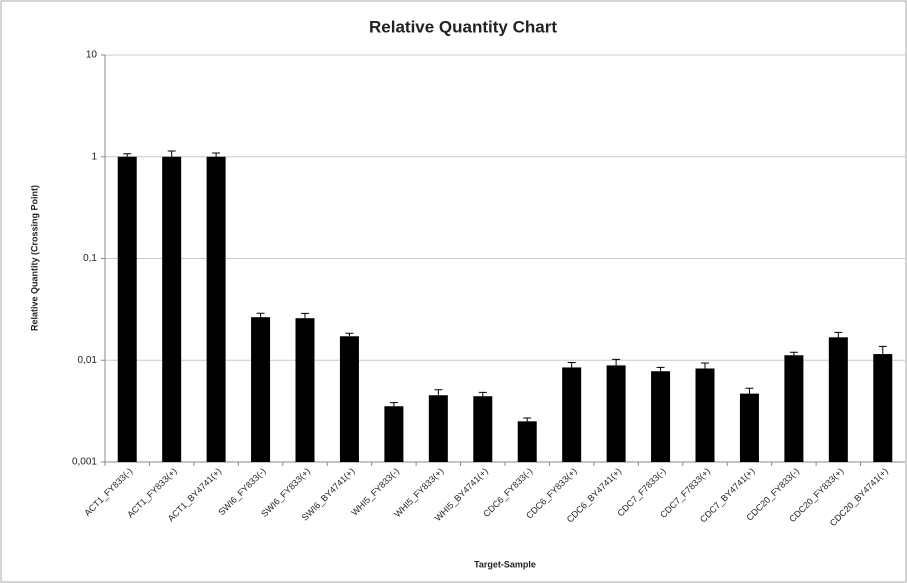 Image resolution: width=907 pixels, height=583 pixels. What do you see at coordinates (84, 462) in the screenshot?
I see `y-tick-label: 0,001` at bounding box center [84, 462].